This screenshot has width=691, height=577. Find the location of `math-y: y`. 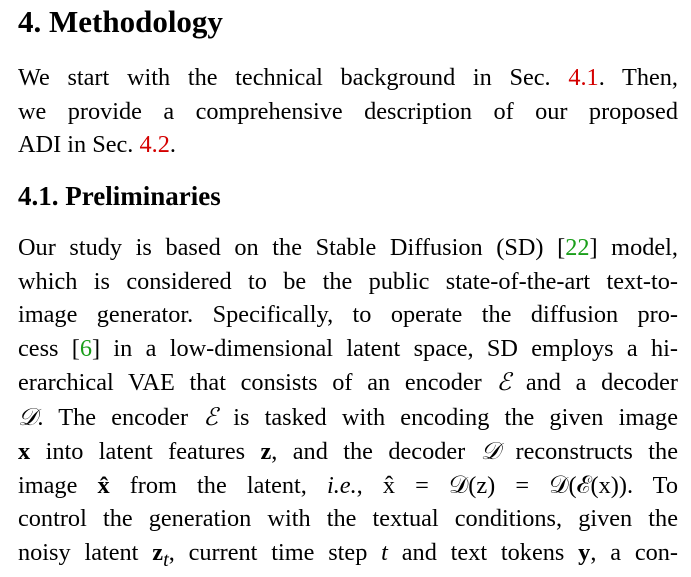

math-y: y is located at coordinates (584, 552).